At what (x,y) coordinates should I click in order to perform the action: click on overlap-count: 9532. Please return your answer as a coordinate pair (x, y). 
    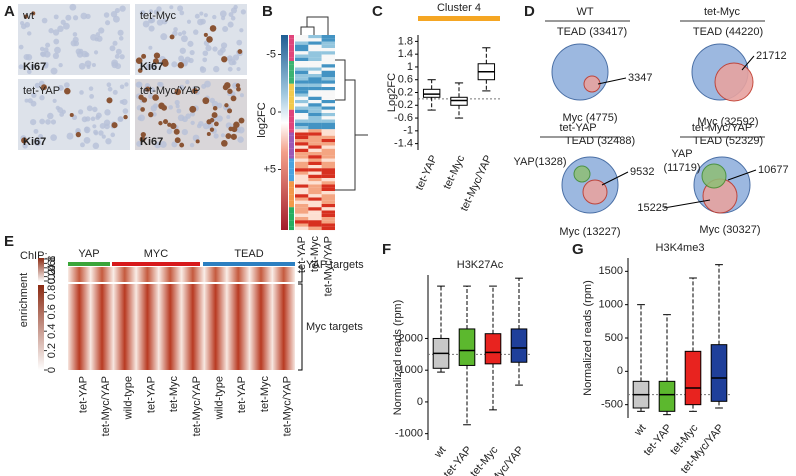
    Looking at the image, I should click on (642, 172).